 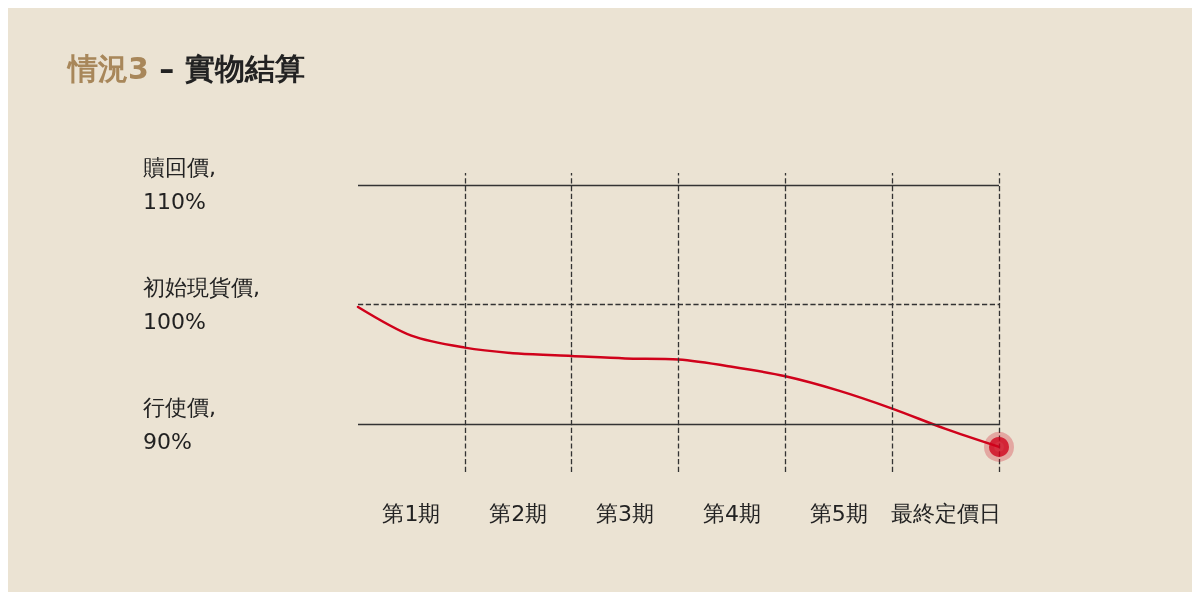 What do you see at coordinates (201, 305) in the screenshot?
I see `y-tick-label: 初始現貨價, 100%` at bounding box center [201, 305].